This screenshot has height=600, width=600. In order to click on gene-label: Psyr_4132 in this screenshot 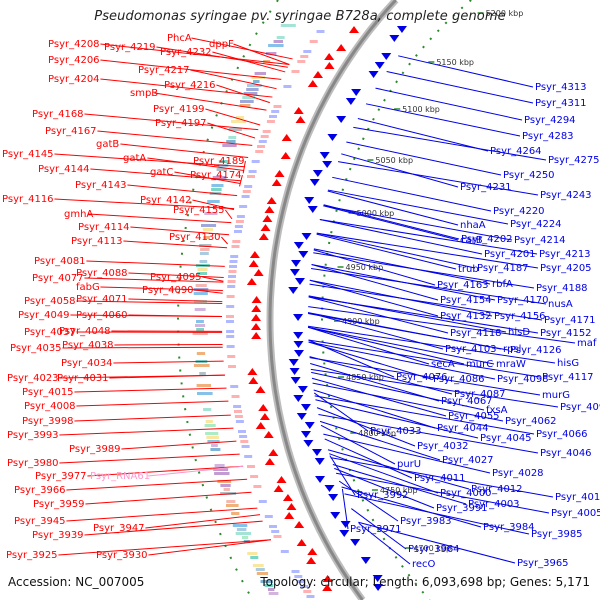, I will do `click(466, 316)`.